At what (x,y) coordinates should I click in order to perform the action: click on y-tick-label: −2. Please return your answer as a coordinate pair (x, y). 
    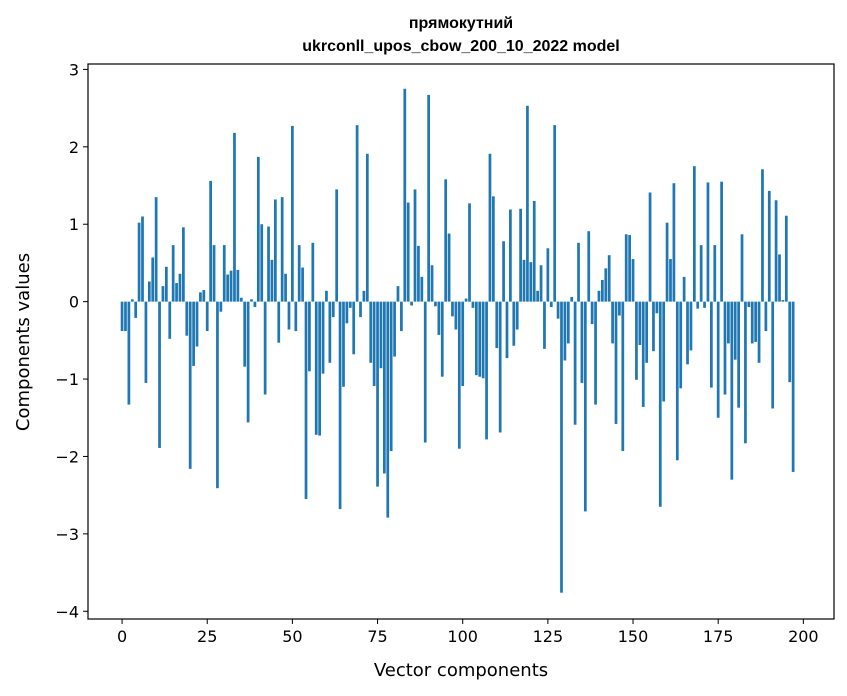
    Looking at the image, I should click on (67, 456).